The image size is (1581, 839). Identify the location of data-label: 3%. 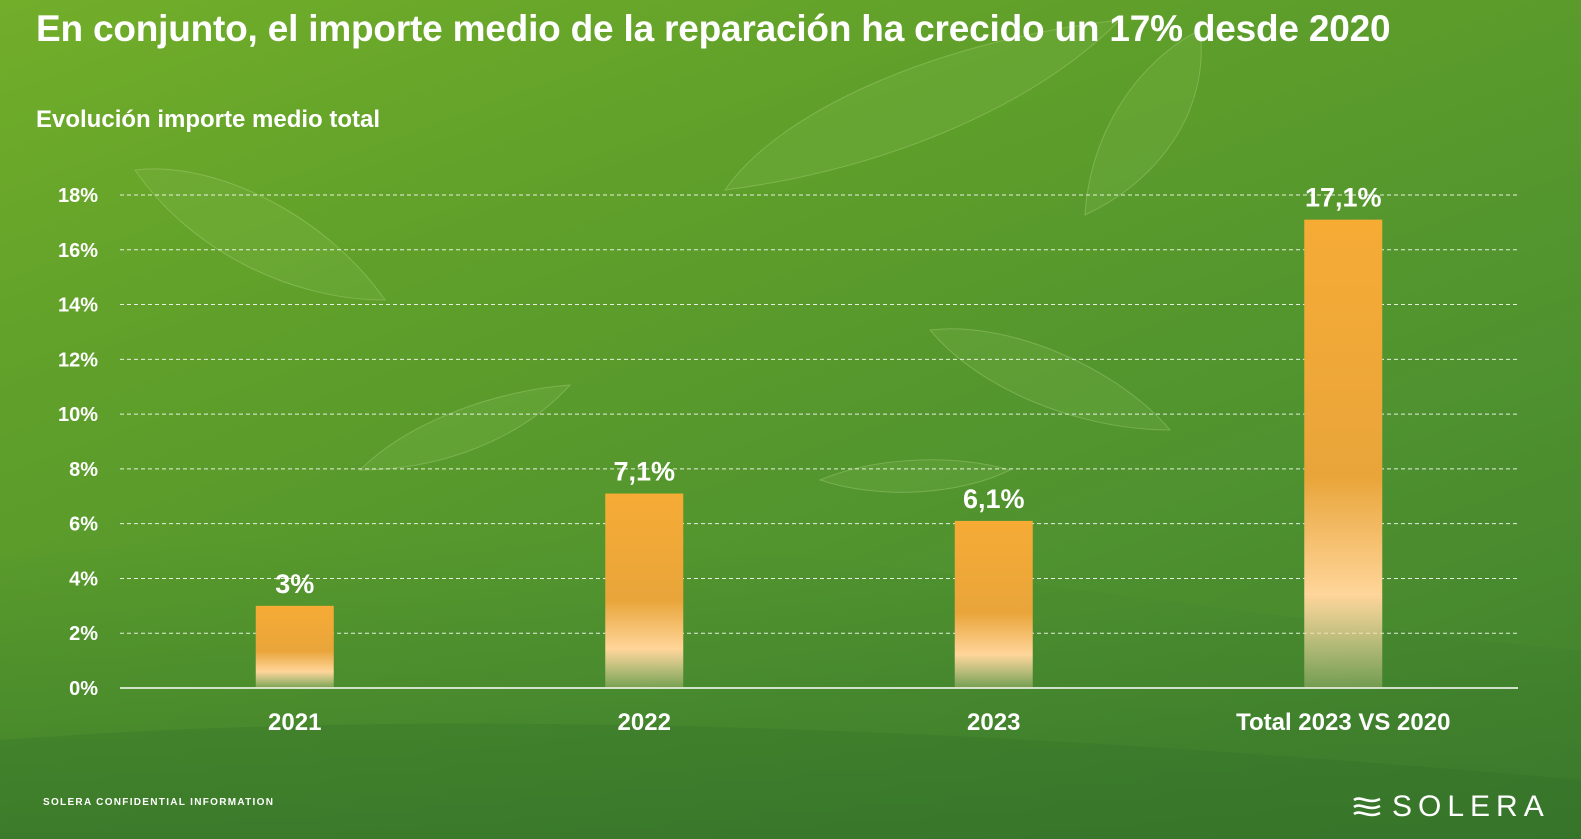
(294, 584).